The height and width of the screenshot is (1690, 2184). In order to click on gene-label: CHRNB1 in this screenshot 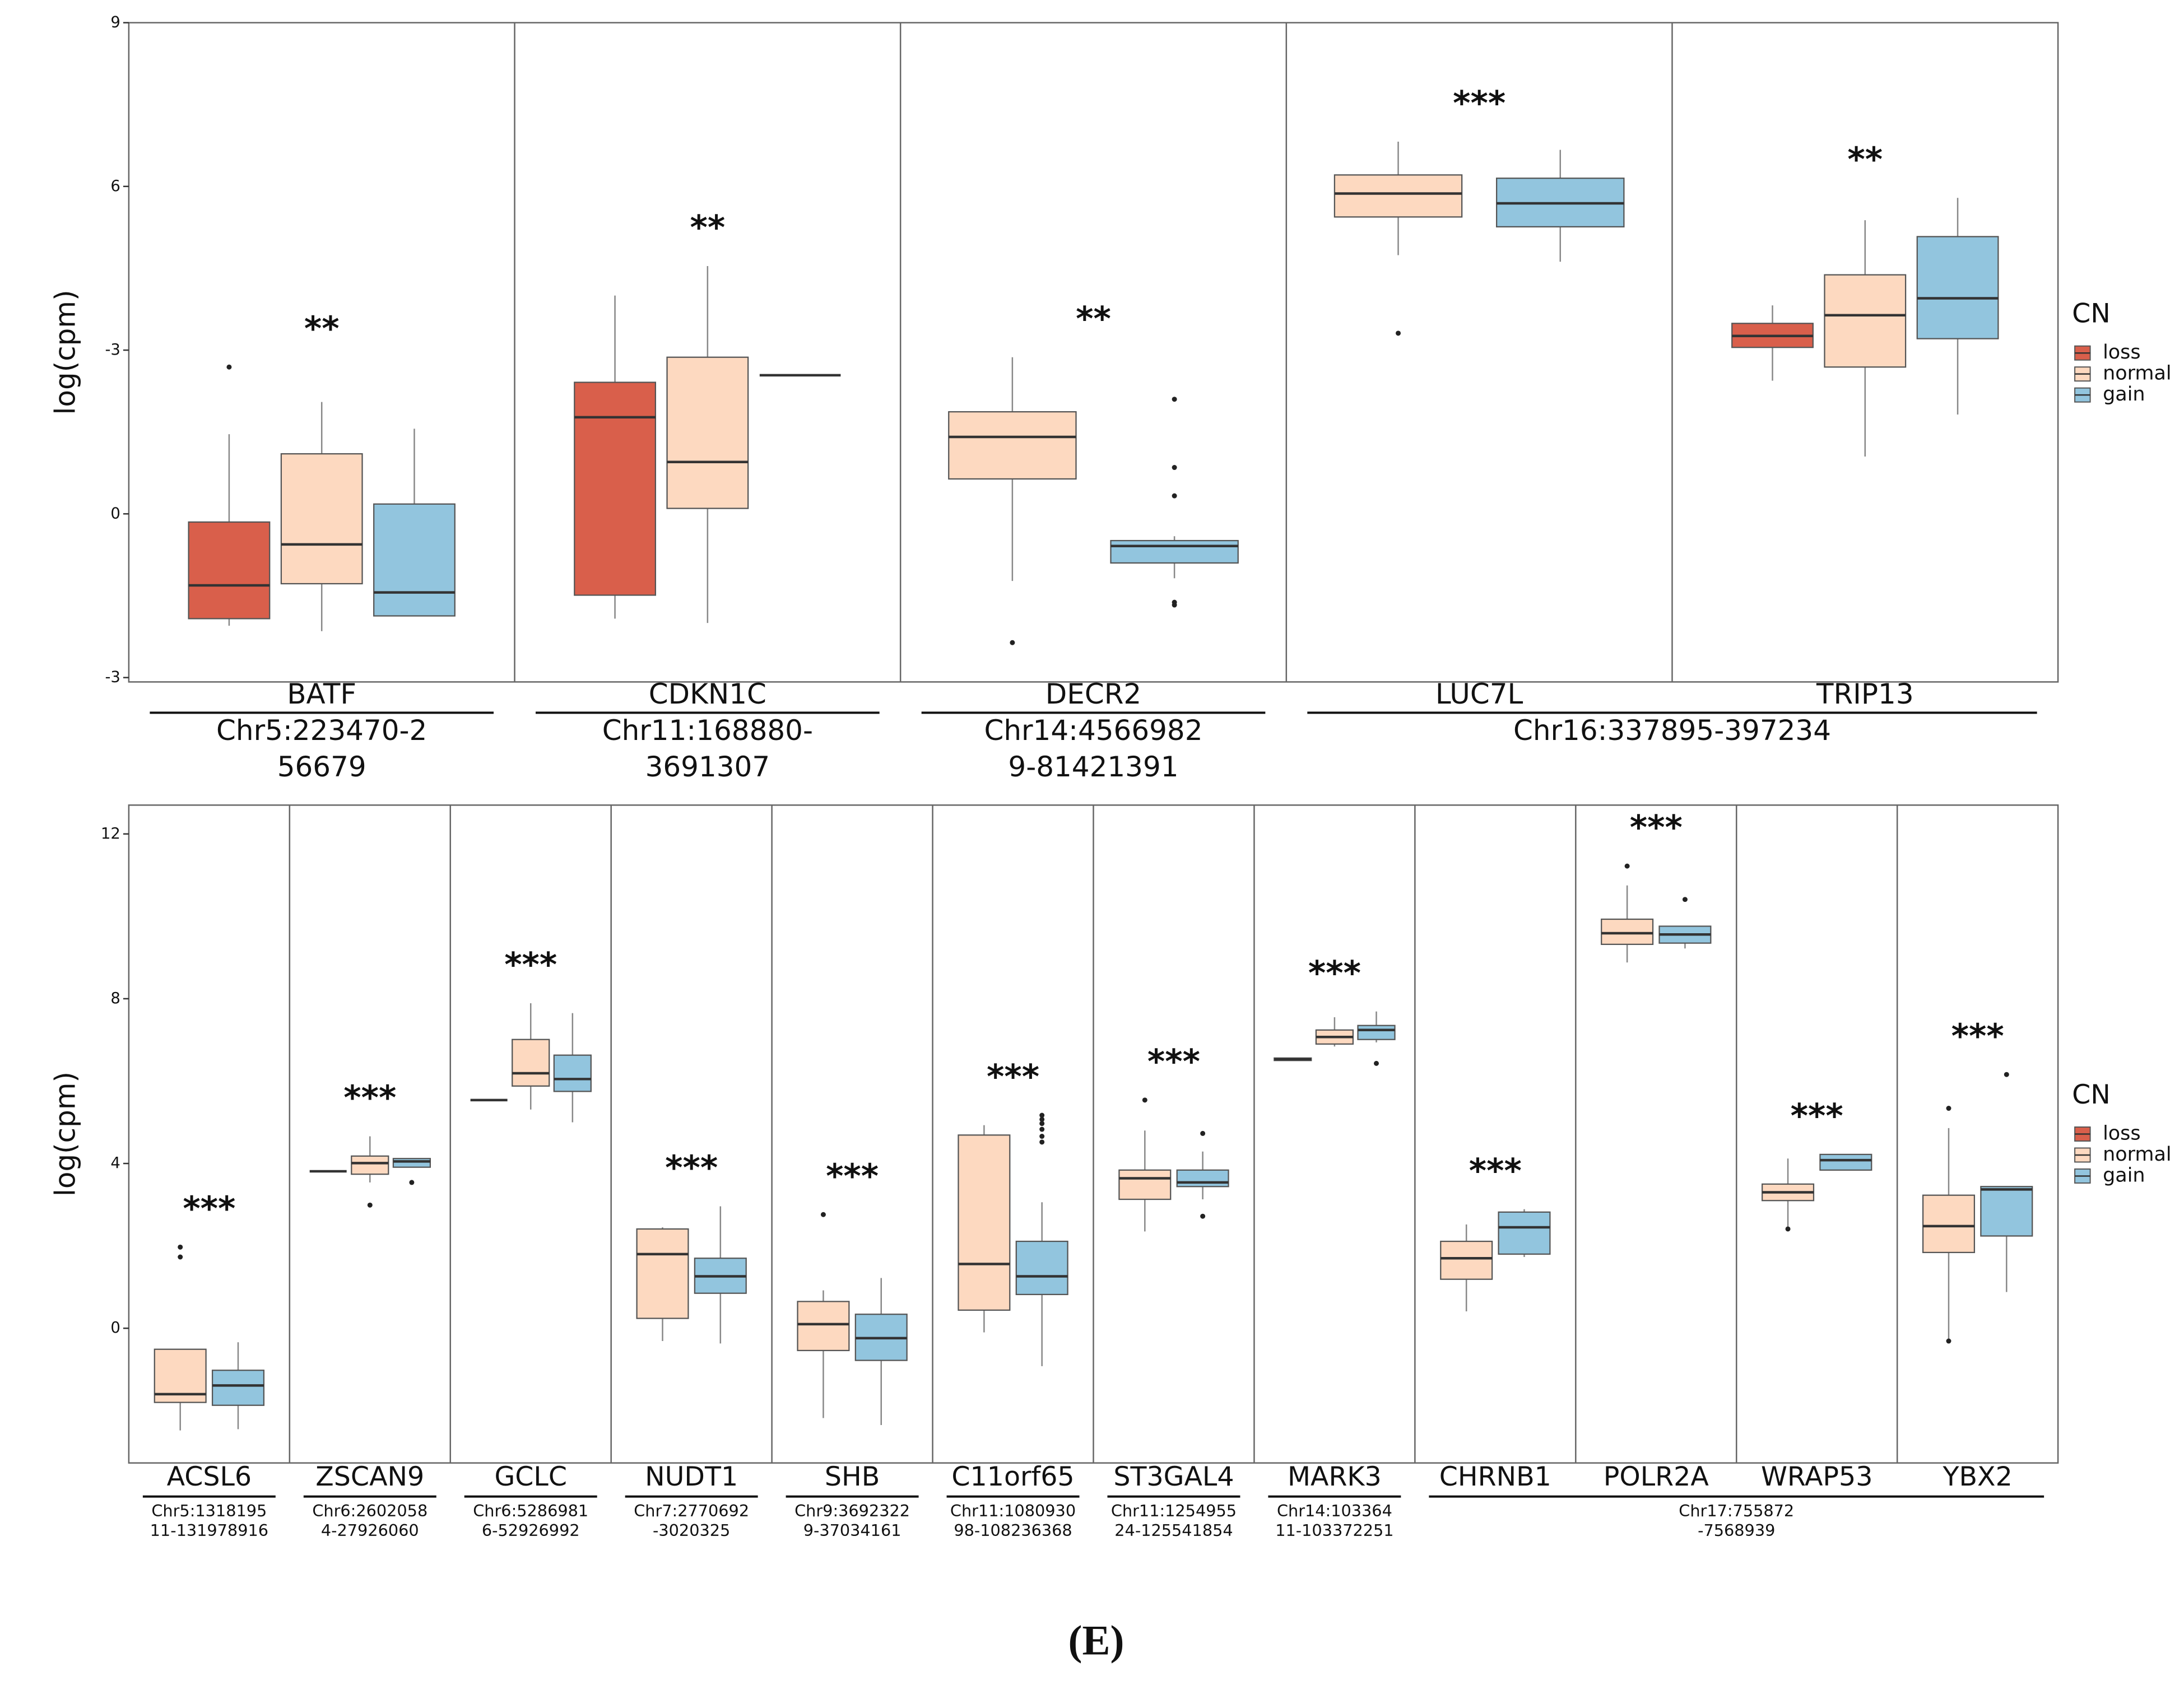, I will do `click(1495, 1476)`.